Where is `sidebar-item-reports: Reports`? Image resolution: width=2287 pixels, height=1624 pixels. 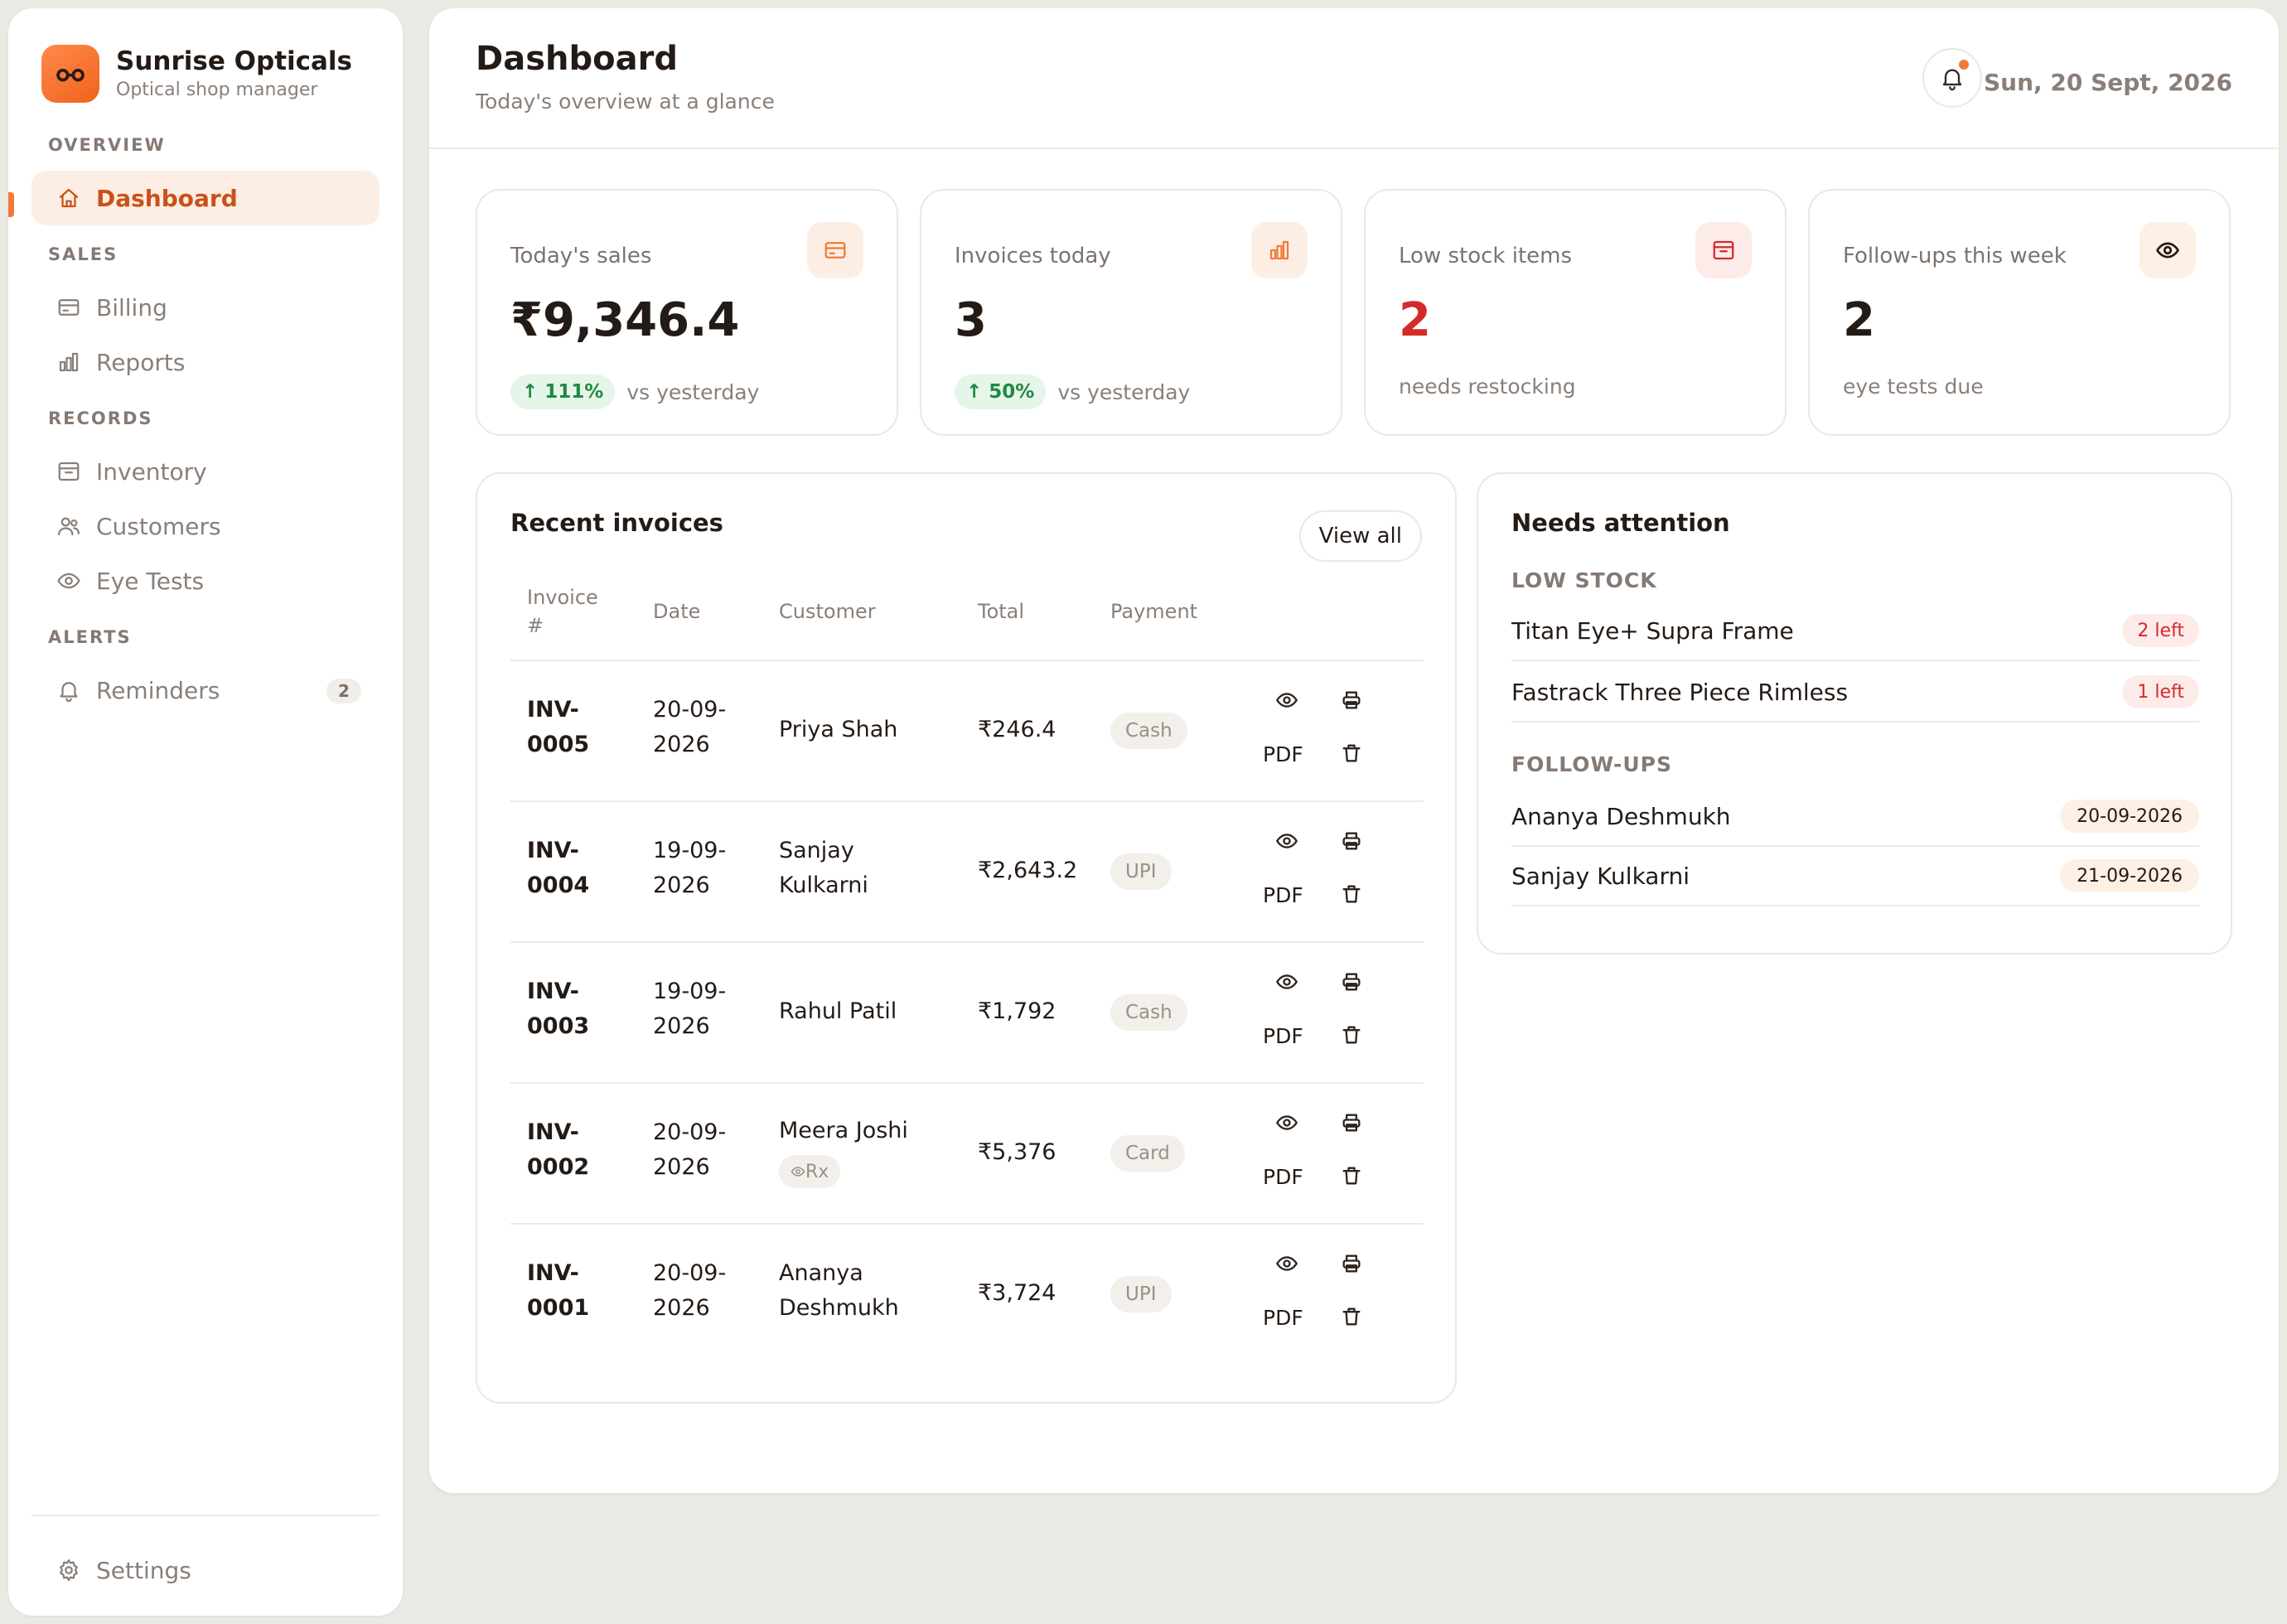 sidebar-item-reports: Reports is located at coordinates (205, 362).